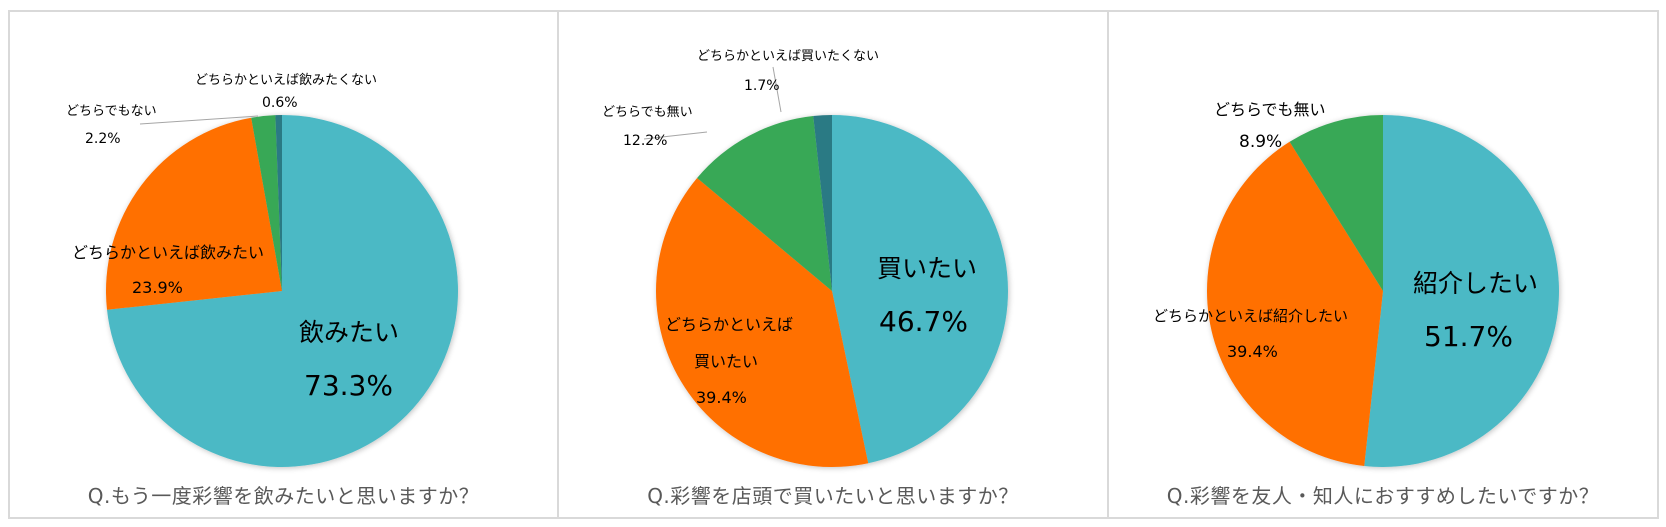 The image size is (1666, 527). I want to click on chart-caption: Q.もう一度彩響を飲みたいと思いますか？, so click(283, 496).